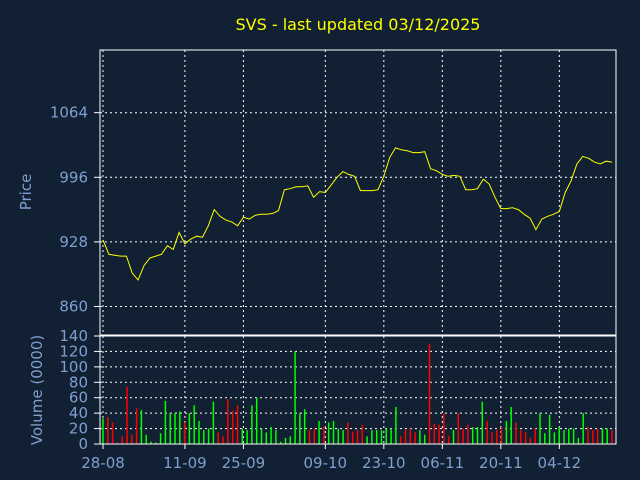 The height and width of the screenshot is (480, 640). What do you see at coordinates (78, 398) in the screenshot?
I see `volume-tick-label: 60` at bounding box center [78, 398].